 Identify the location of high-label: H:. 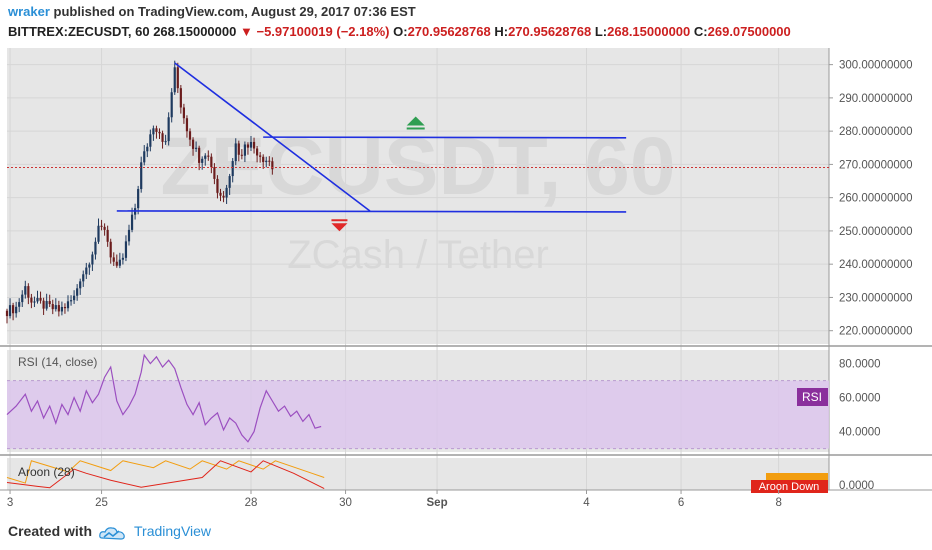
(501, 31).